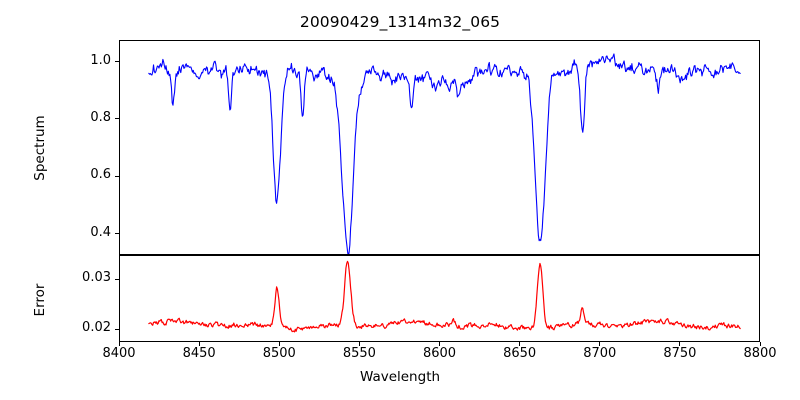  I want to click on figure-title: 20090429_1314m32_065, so click(400, 22).